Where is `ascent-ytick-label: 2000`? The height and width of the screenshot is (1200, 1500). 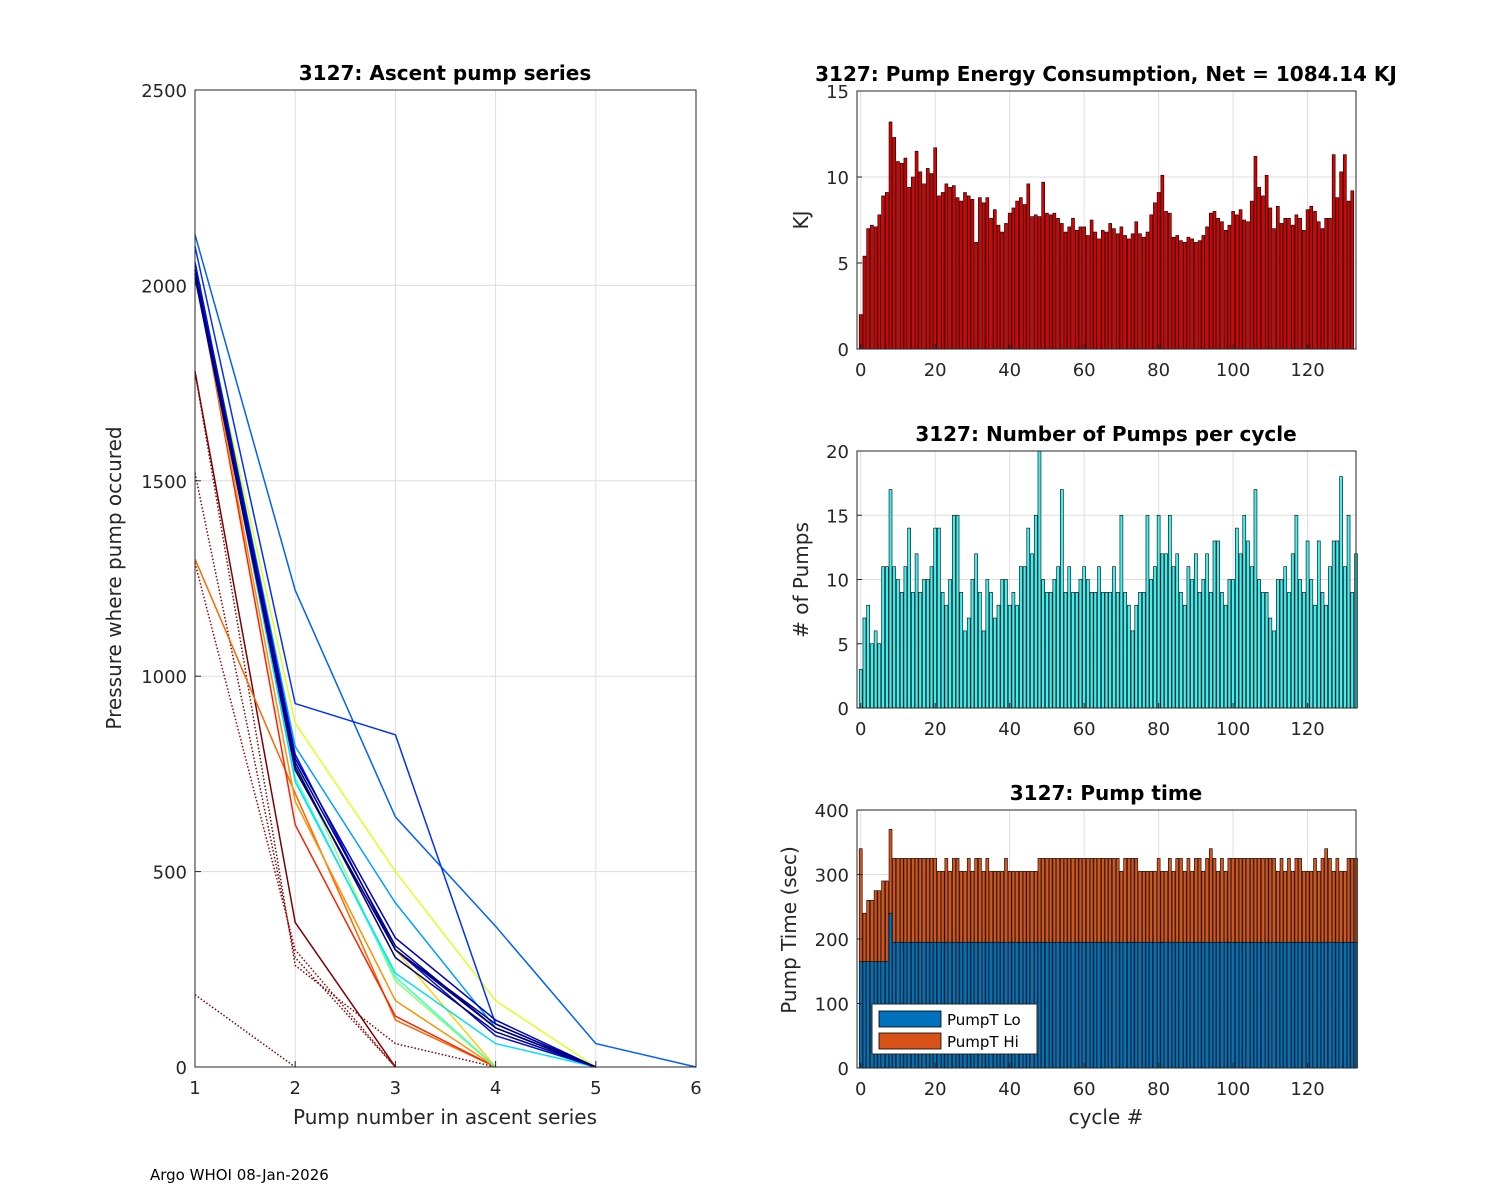 ascent-ytick-label: 2000 is located at coordinates (164, 286).